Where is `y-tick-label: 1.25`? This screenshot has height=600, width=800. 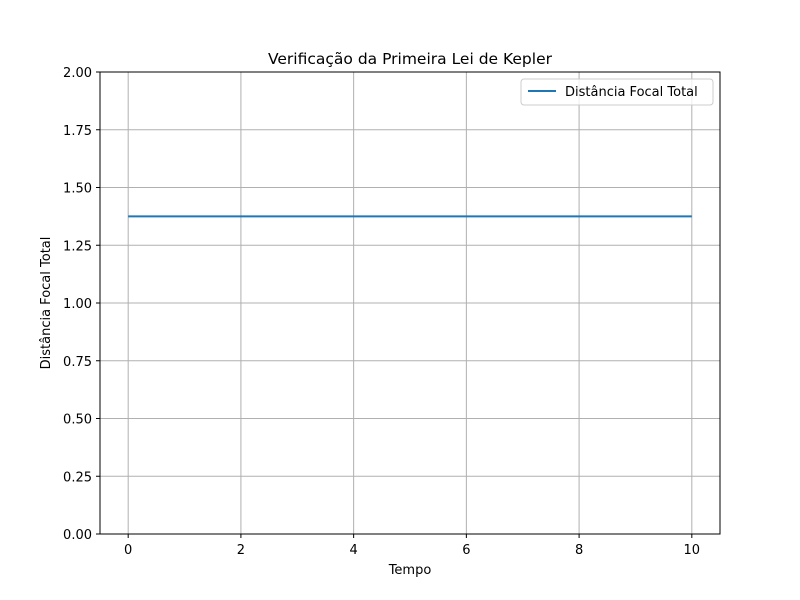 y-tick-label: 1.25 is located at coordinates (77, 246).